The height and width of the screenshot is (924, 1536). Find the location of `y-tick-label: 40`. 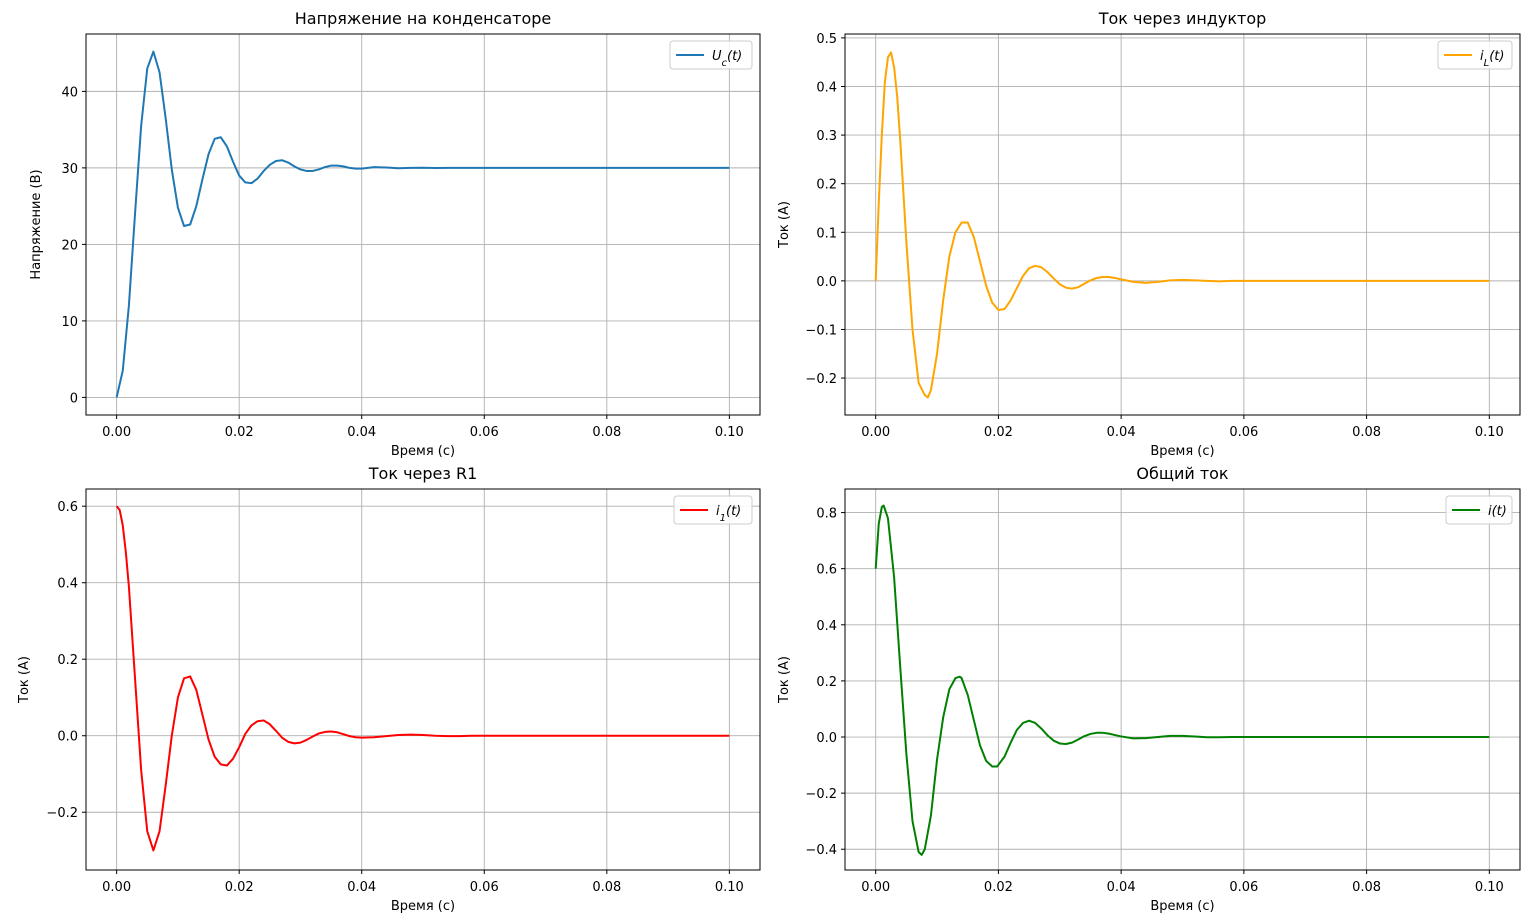

y-tick-label: 40 is located at coordinates (69, 92).